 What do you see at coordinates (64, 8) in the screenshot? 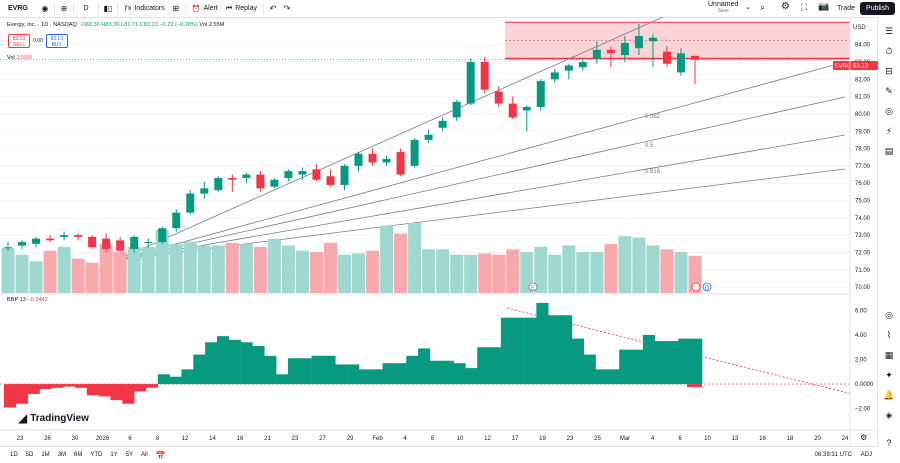
I see `compare-plus-icon: ⊕` at bounding box center [64, 8].